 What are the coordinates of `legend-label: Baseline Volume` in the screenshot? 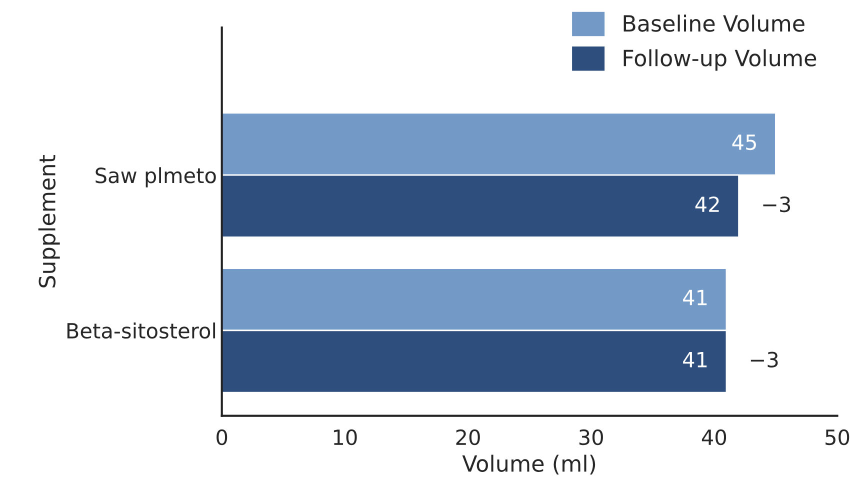 It's located at (714, 23).